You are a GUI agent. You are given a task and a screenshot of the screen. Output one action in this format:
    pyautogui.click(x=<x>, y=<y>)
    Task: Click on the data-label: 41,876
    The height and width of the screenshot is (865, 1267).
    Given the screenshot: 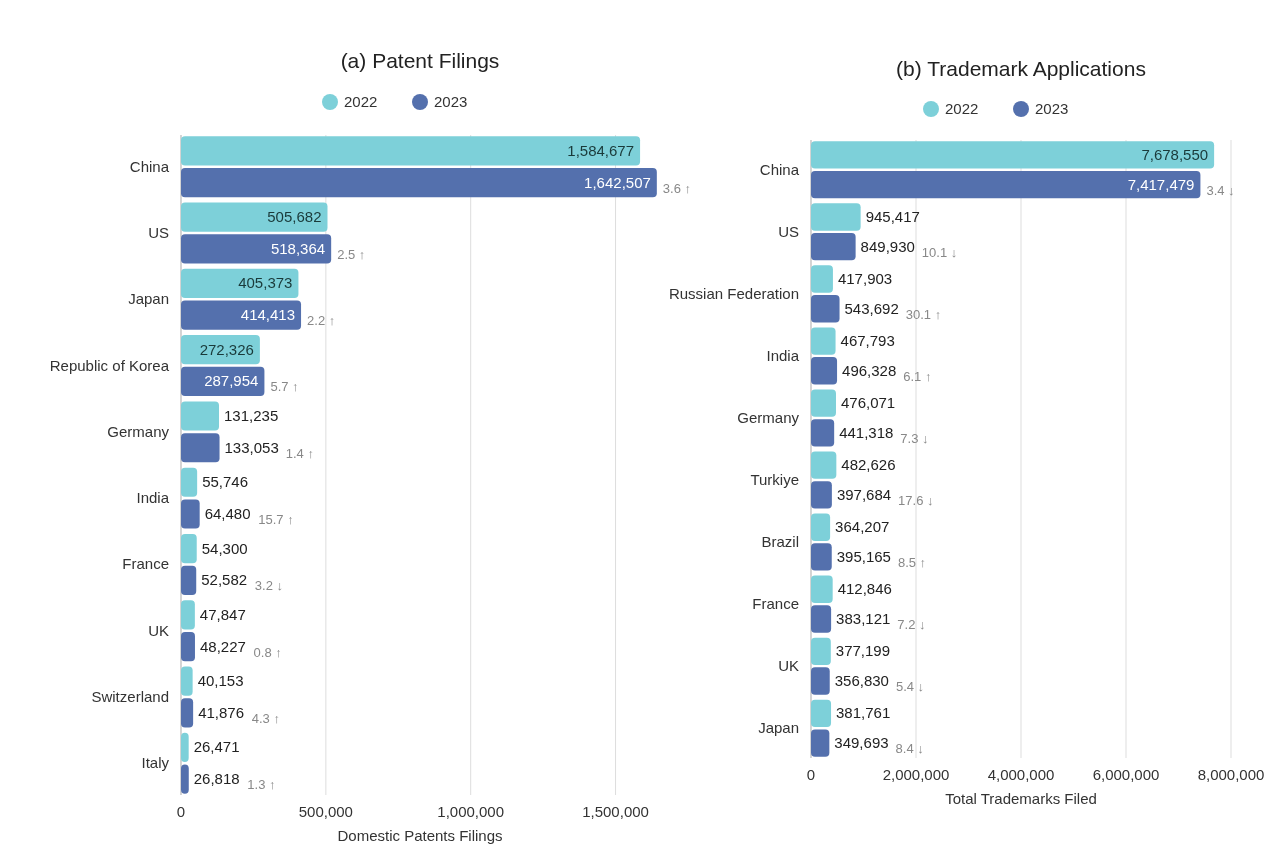 What is the action you would take?
    pyautogui.click(x=221, y=712)
    